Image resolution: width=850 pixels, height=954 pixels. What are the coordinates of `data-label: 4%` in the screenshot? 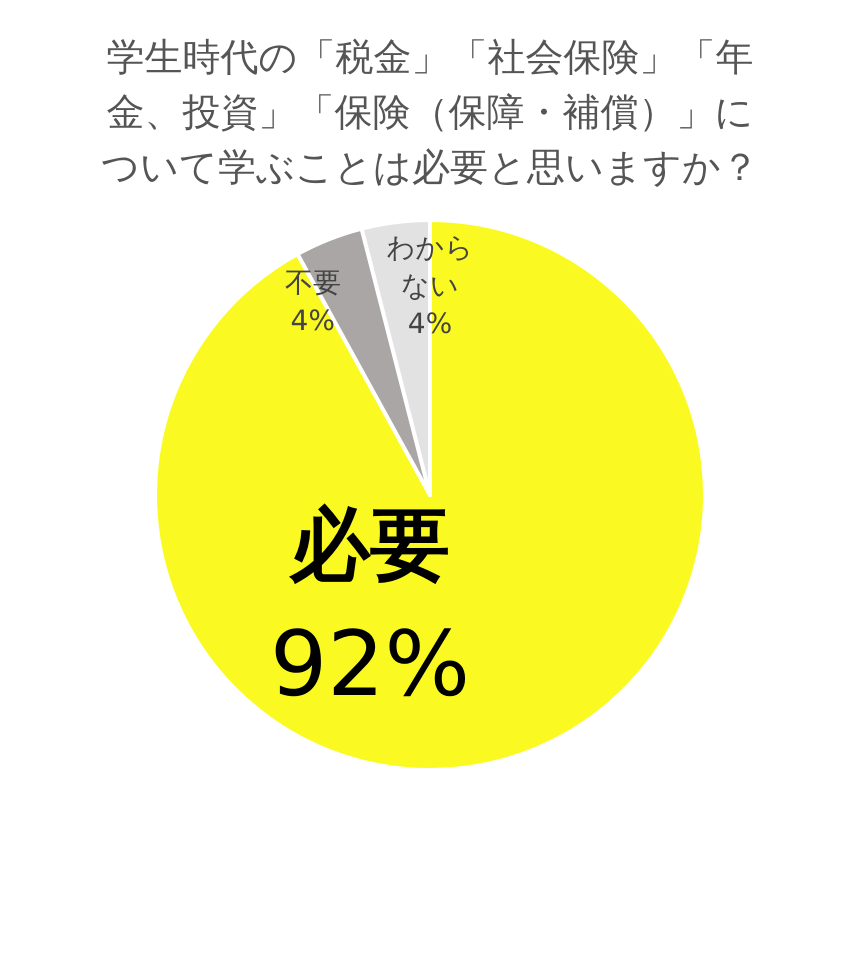 It's located at (313, 321).